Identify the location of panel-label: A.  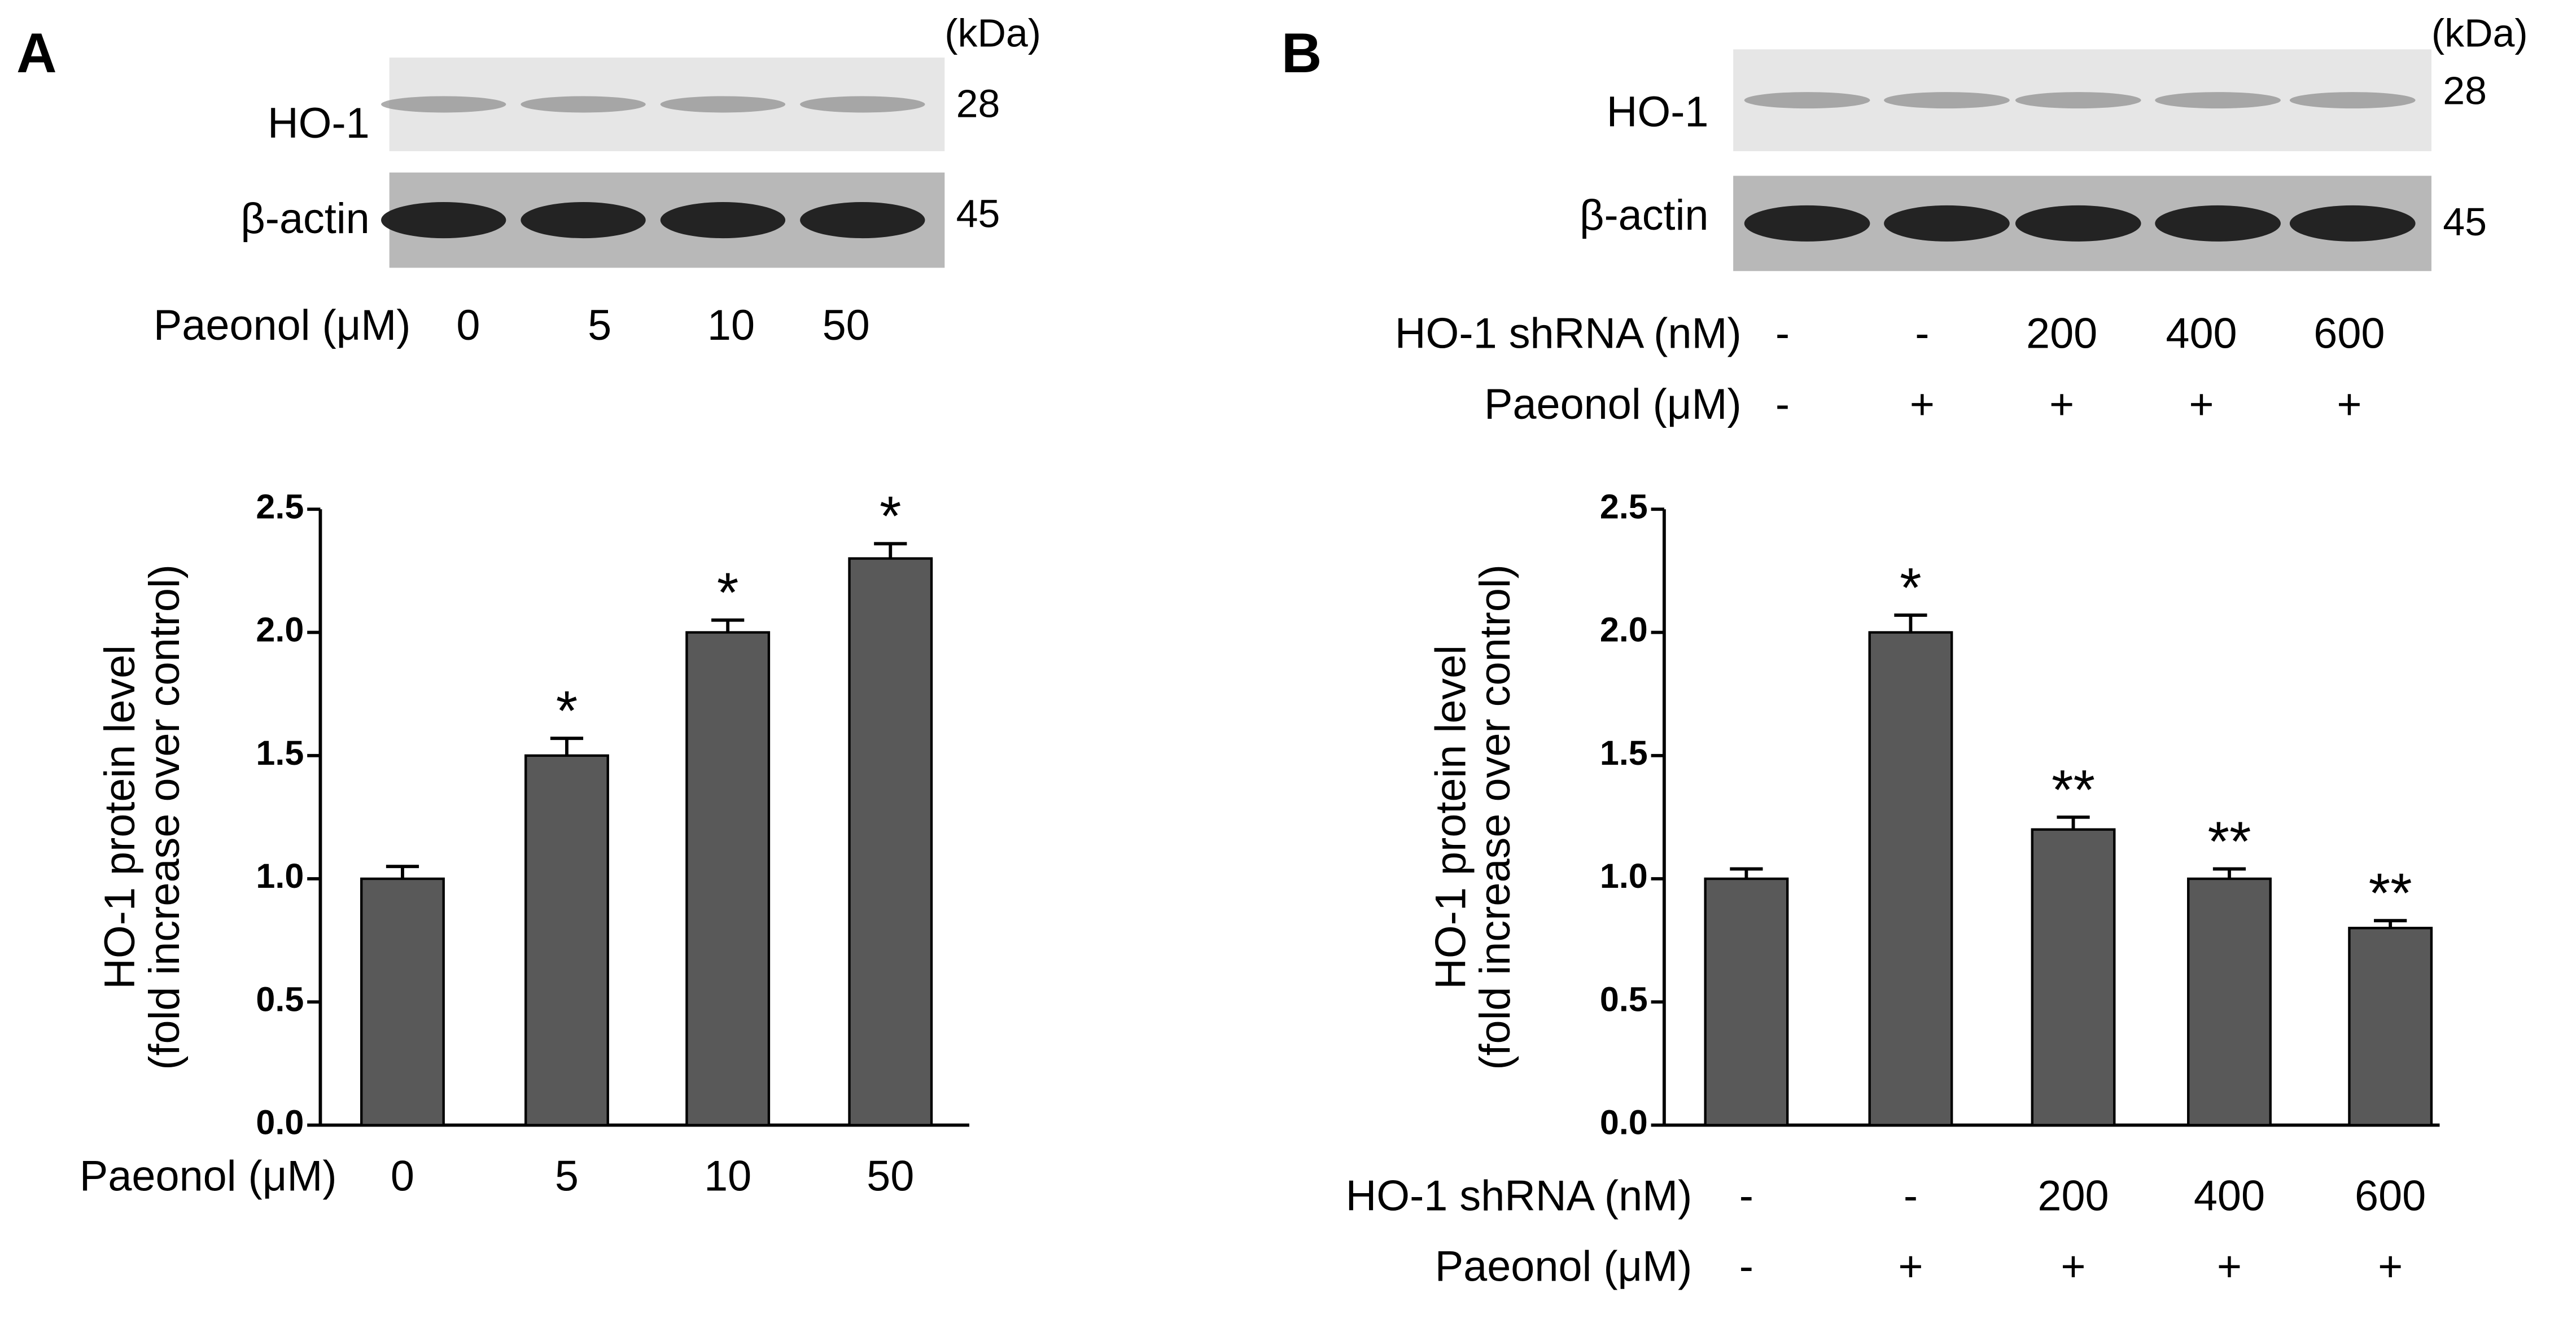
(36, 52).